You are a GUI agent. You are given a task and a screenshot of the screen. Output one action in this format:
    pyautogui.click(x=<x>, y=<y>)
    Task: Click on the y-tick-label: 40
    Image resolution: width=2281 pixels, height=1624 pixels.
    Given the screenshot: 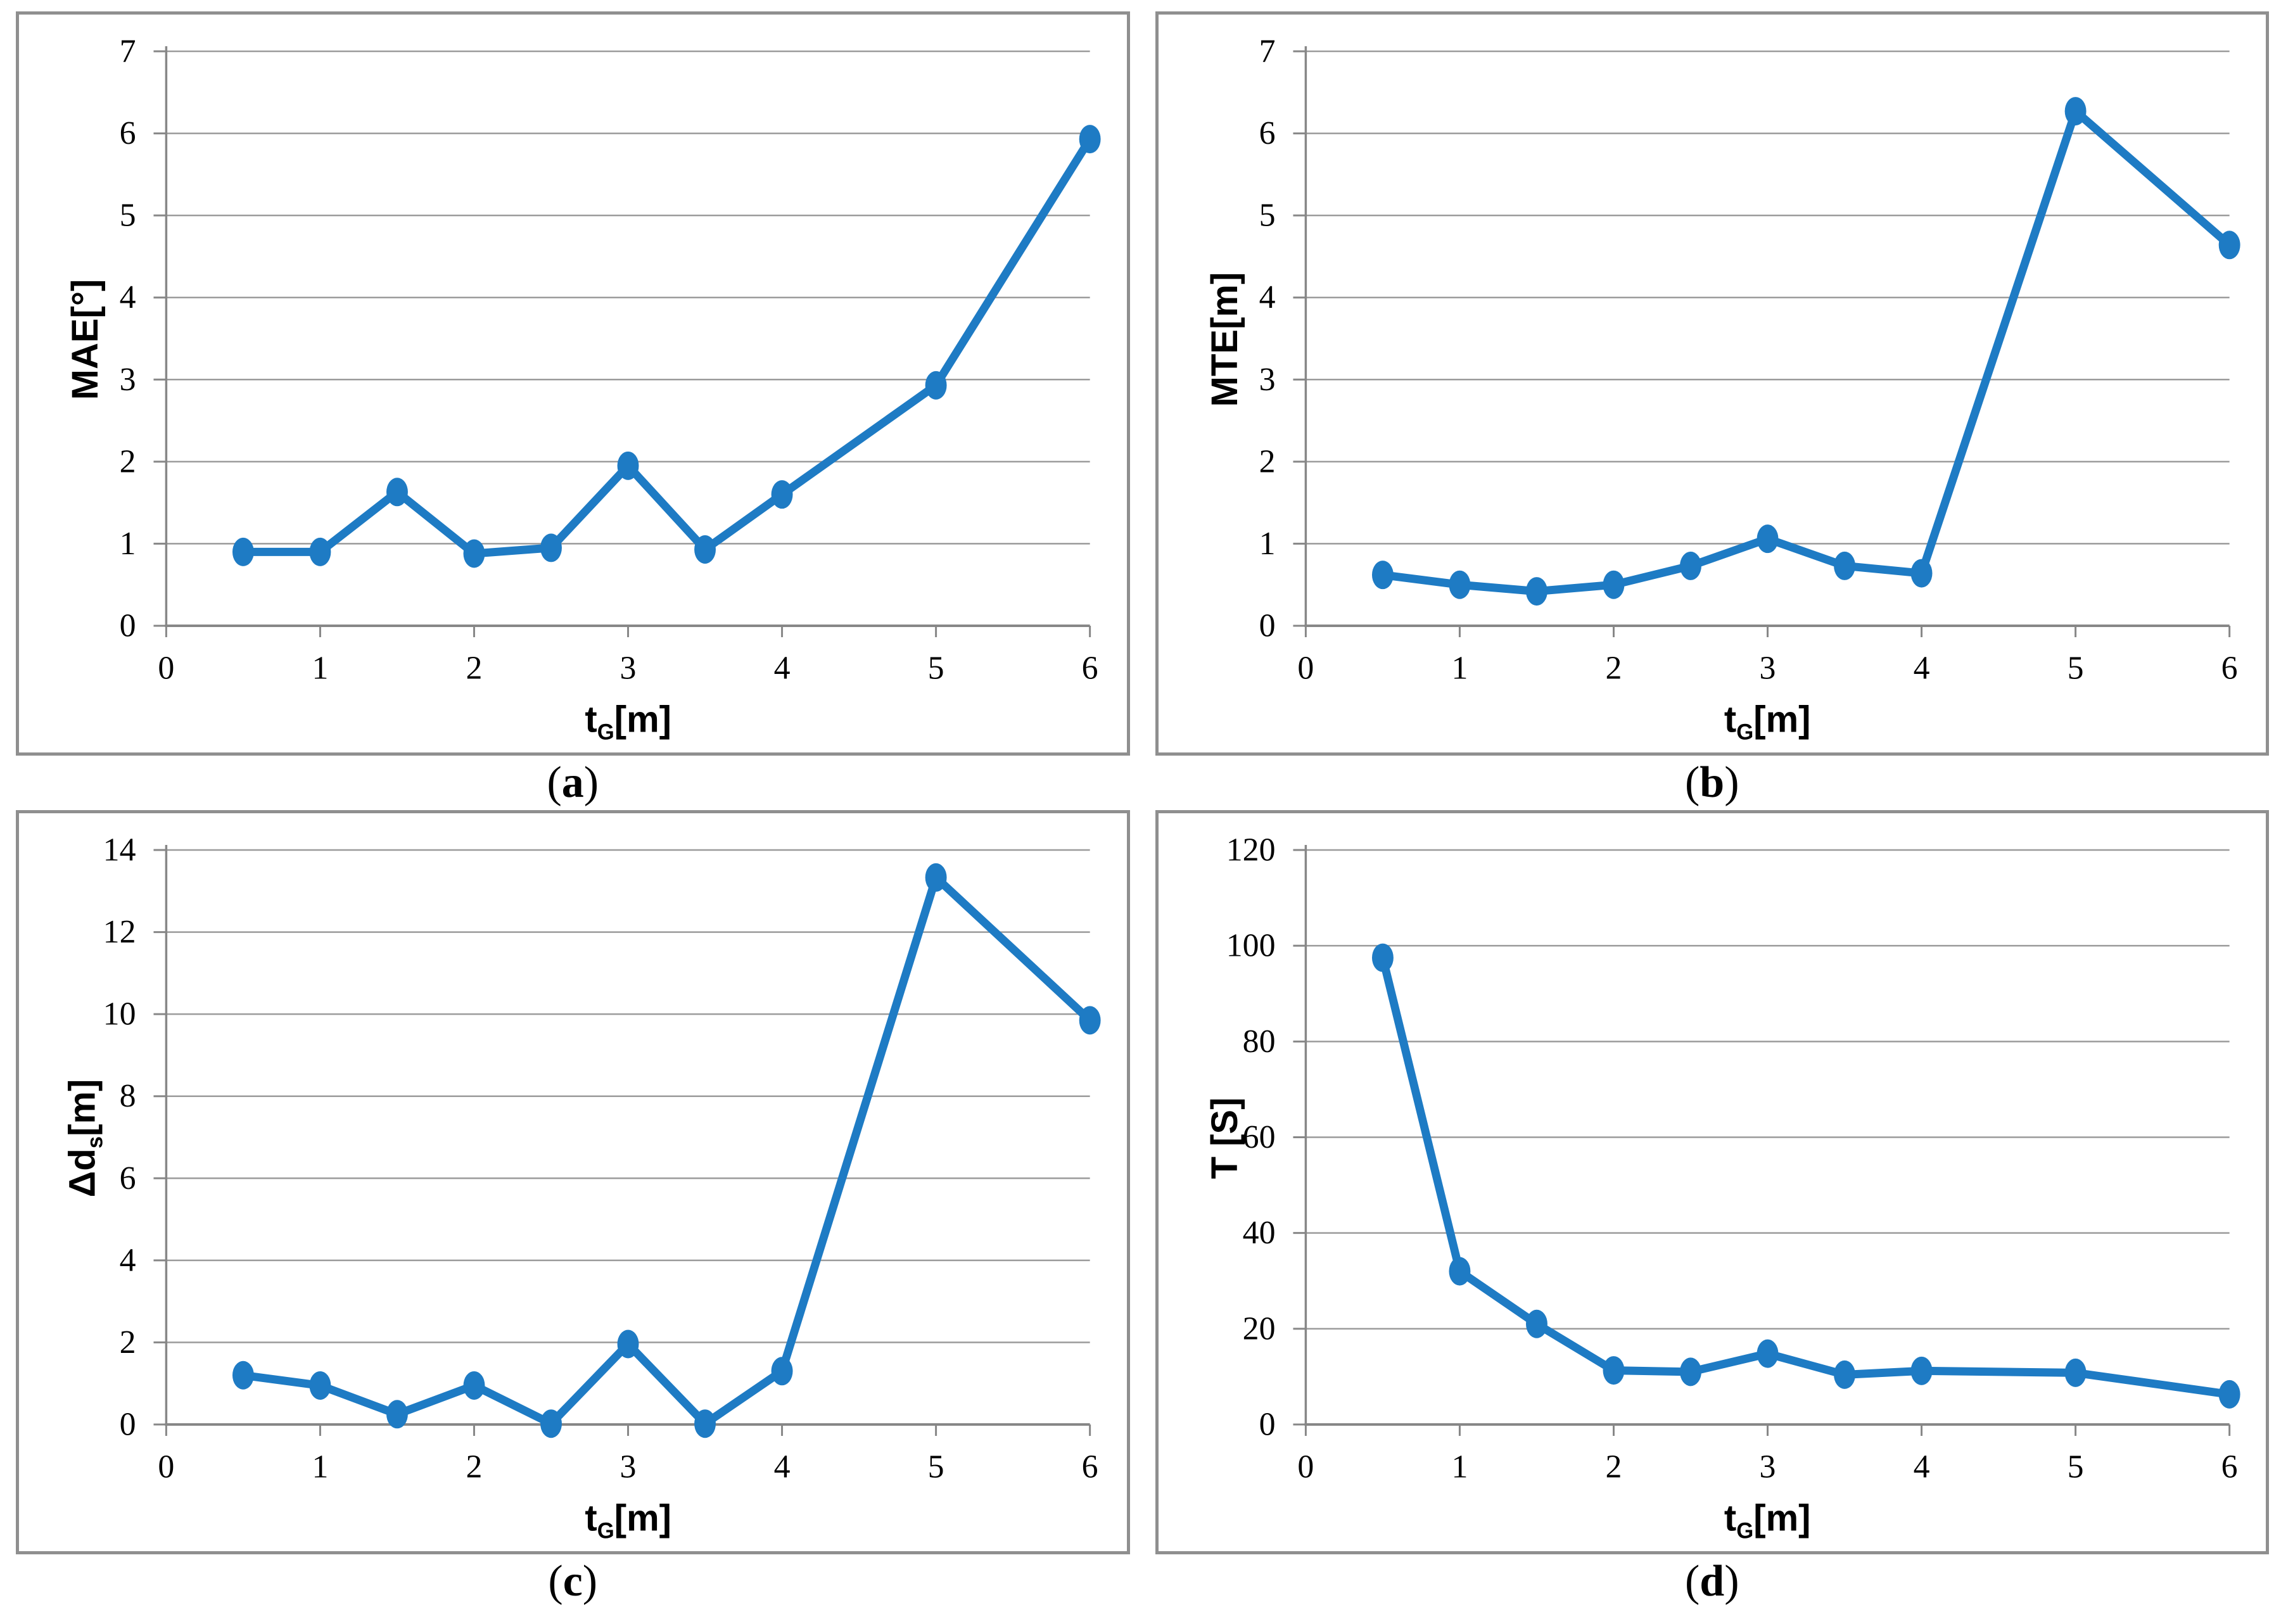 What is the action you would take?
    pyautogui.click(x=1258, y=1233)
    